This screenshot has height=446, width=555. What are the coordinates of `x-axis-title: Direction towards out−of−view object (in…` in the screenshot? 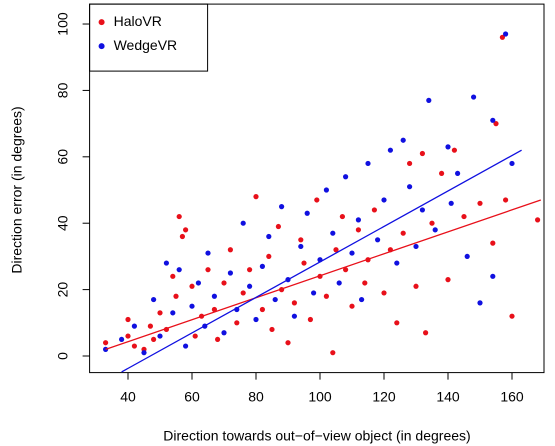 It's located at (316, 436).